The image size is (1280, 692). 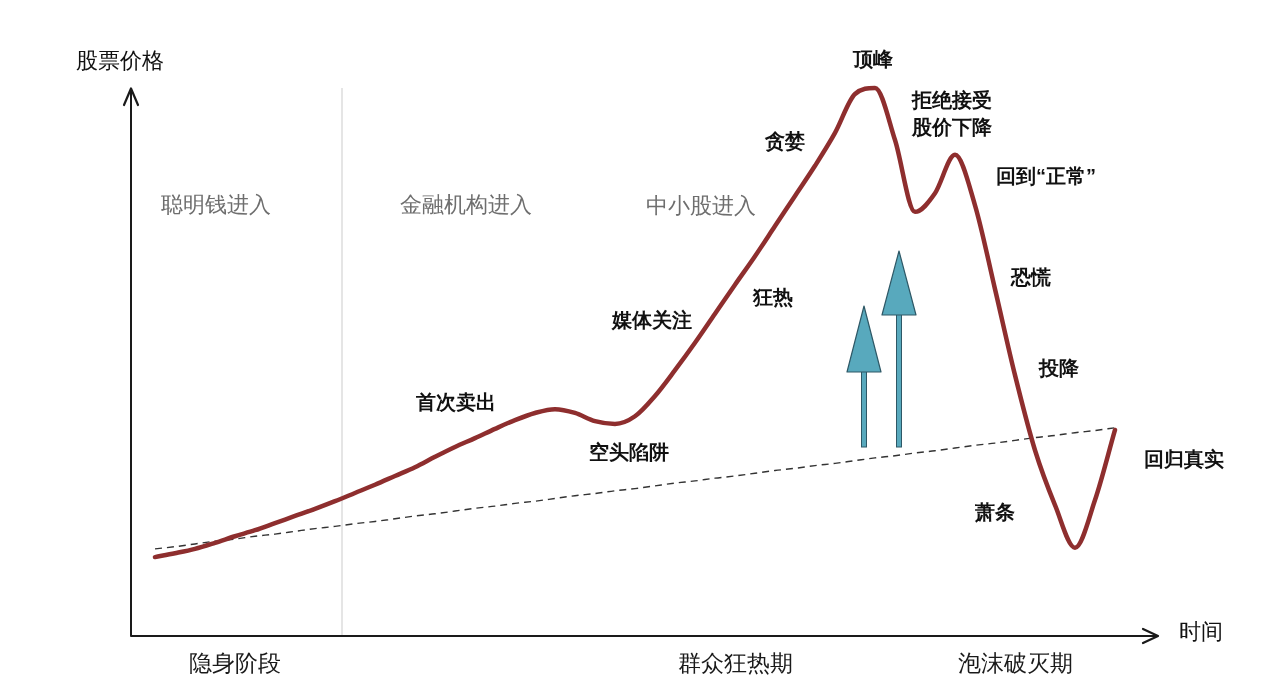 I want to click on annotation: 回到“正常”, so click(x=1046, y=175).